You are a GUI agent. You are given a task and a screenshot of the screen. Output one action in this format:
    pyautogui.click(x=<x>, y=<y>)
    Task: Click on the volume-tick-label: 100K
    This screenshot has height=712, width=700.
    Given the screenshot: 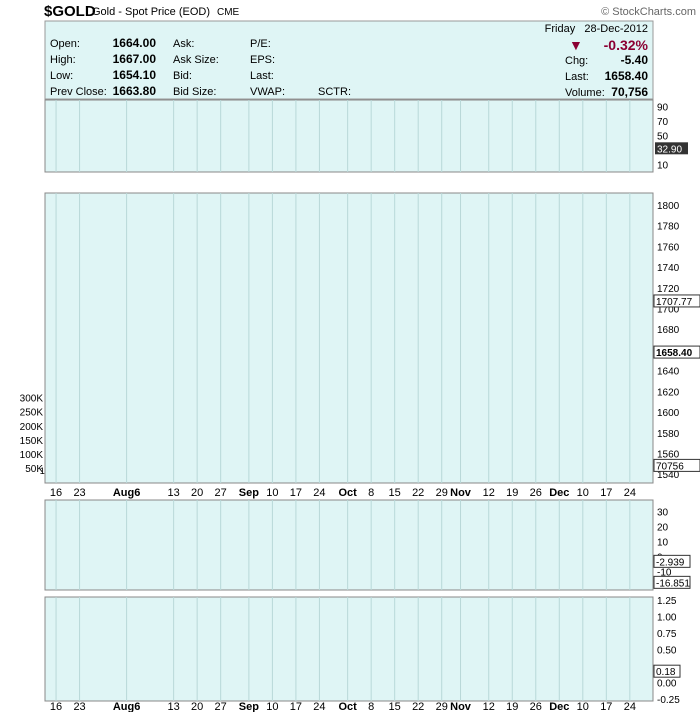 What is the action you would take?
    pyautogui.click(x=32, y=455)
    